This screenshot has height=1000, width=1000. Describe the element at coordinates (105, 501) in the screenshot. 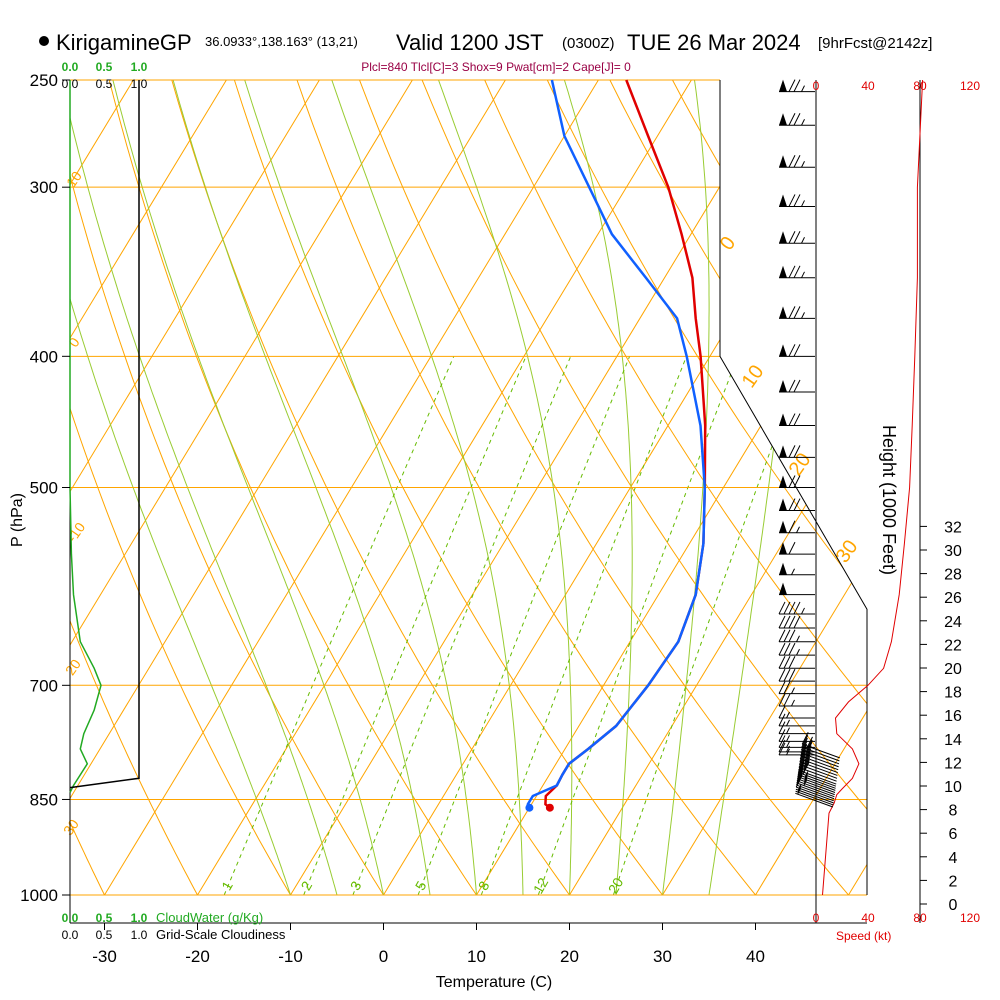

I see `cloud-panel: 0.00.00.50.51.01.00.00.00.50.51.01.0` at that location.